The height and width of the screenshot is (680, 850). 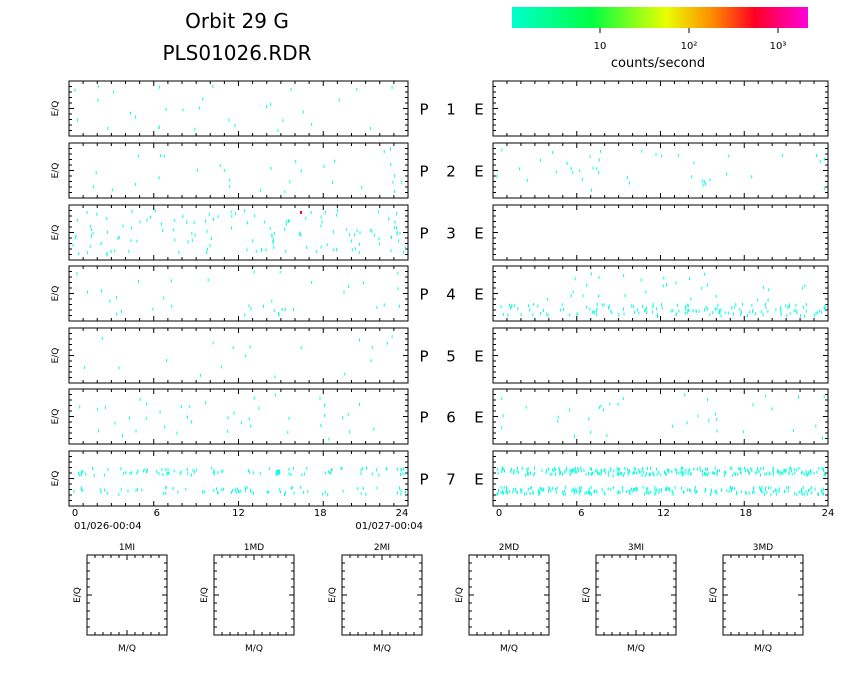 I want to click on left-x-tick-label: 12, so click(x=238, y=513).